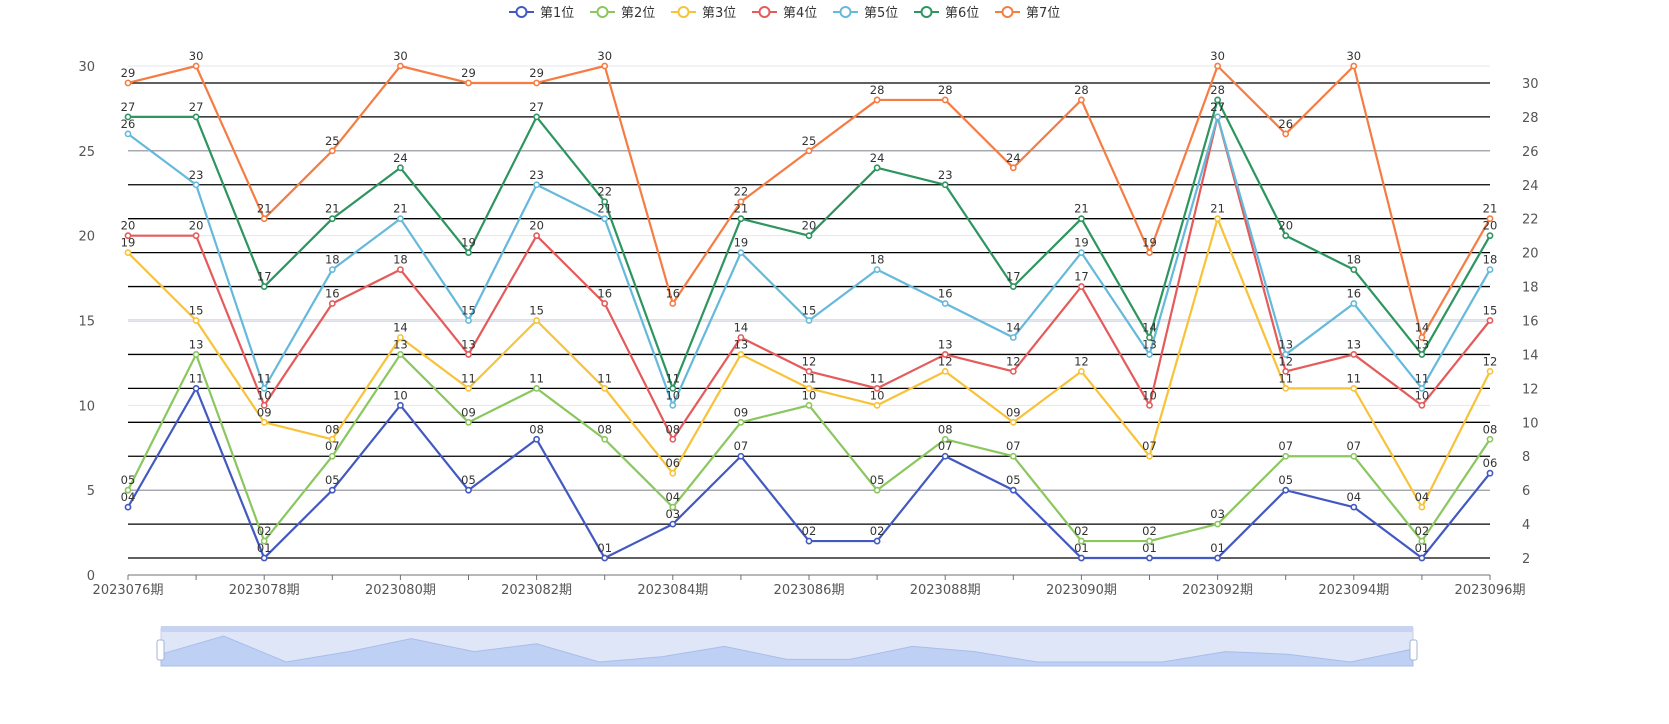 Image resolution: width=1669 pixels, height=724 pixels. I want to click on datazoom-left-handle, so click(160, 650).